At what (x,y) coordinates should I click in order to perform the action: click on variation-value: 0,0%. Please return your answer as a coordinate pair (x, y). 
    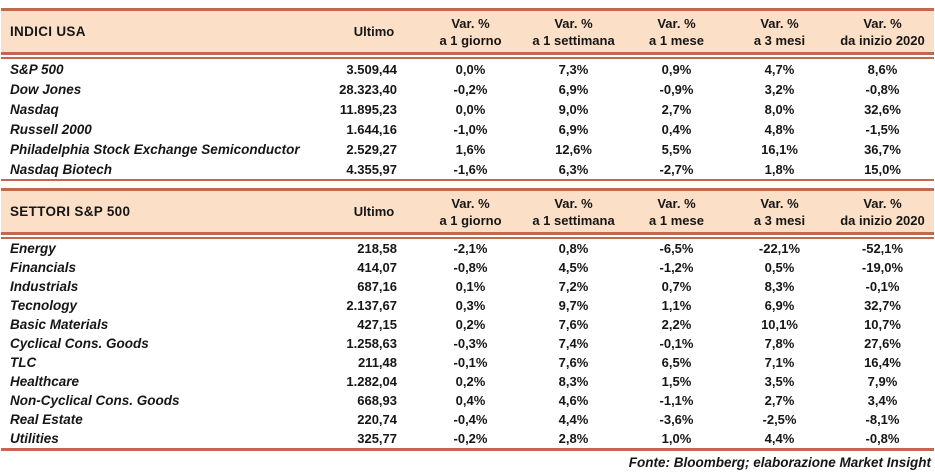
    Looking at the image, I should click on (470, 69).